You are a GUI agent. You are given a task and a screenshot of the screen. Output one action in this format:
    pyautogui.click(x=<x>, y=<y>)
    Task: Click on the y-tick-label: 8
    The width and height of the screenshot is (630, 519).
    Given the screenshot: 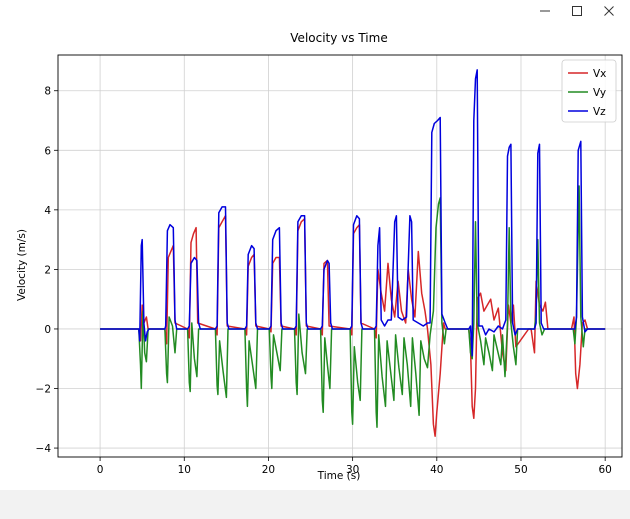 What is the action you would take?
    pyautogui.click(x=47, y=92)
    